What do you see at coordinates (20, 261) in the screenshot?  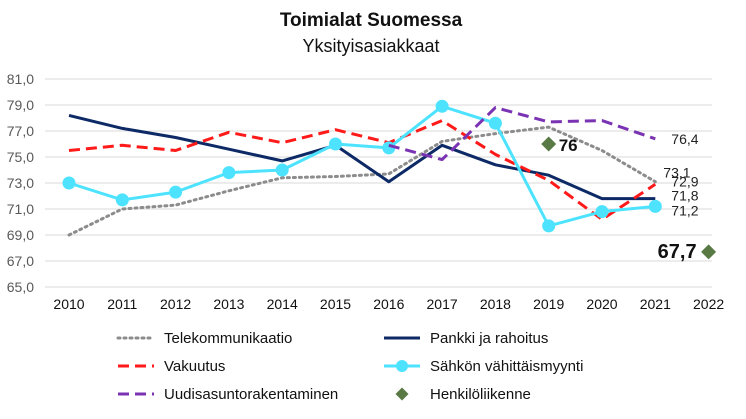 I see `y-tick-label: 67,0` at bounding box center [20, 261].